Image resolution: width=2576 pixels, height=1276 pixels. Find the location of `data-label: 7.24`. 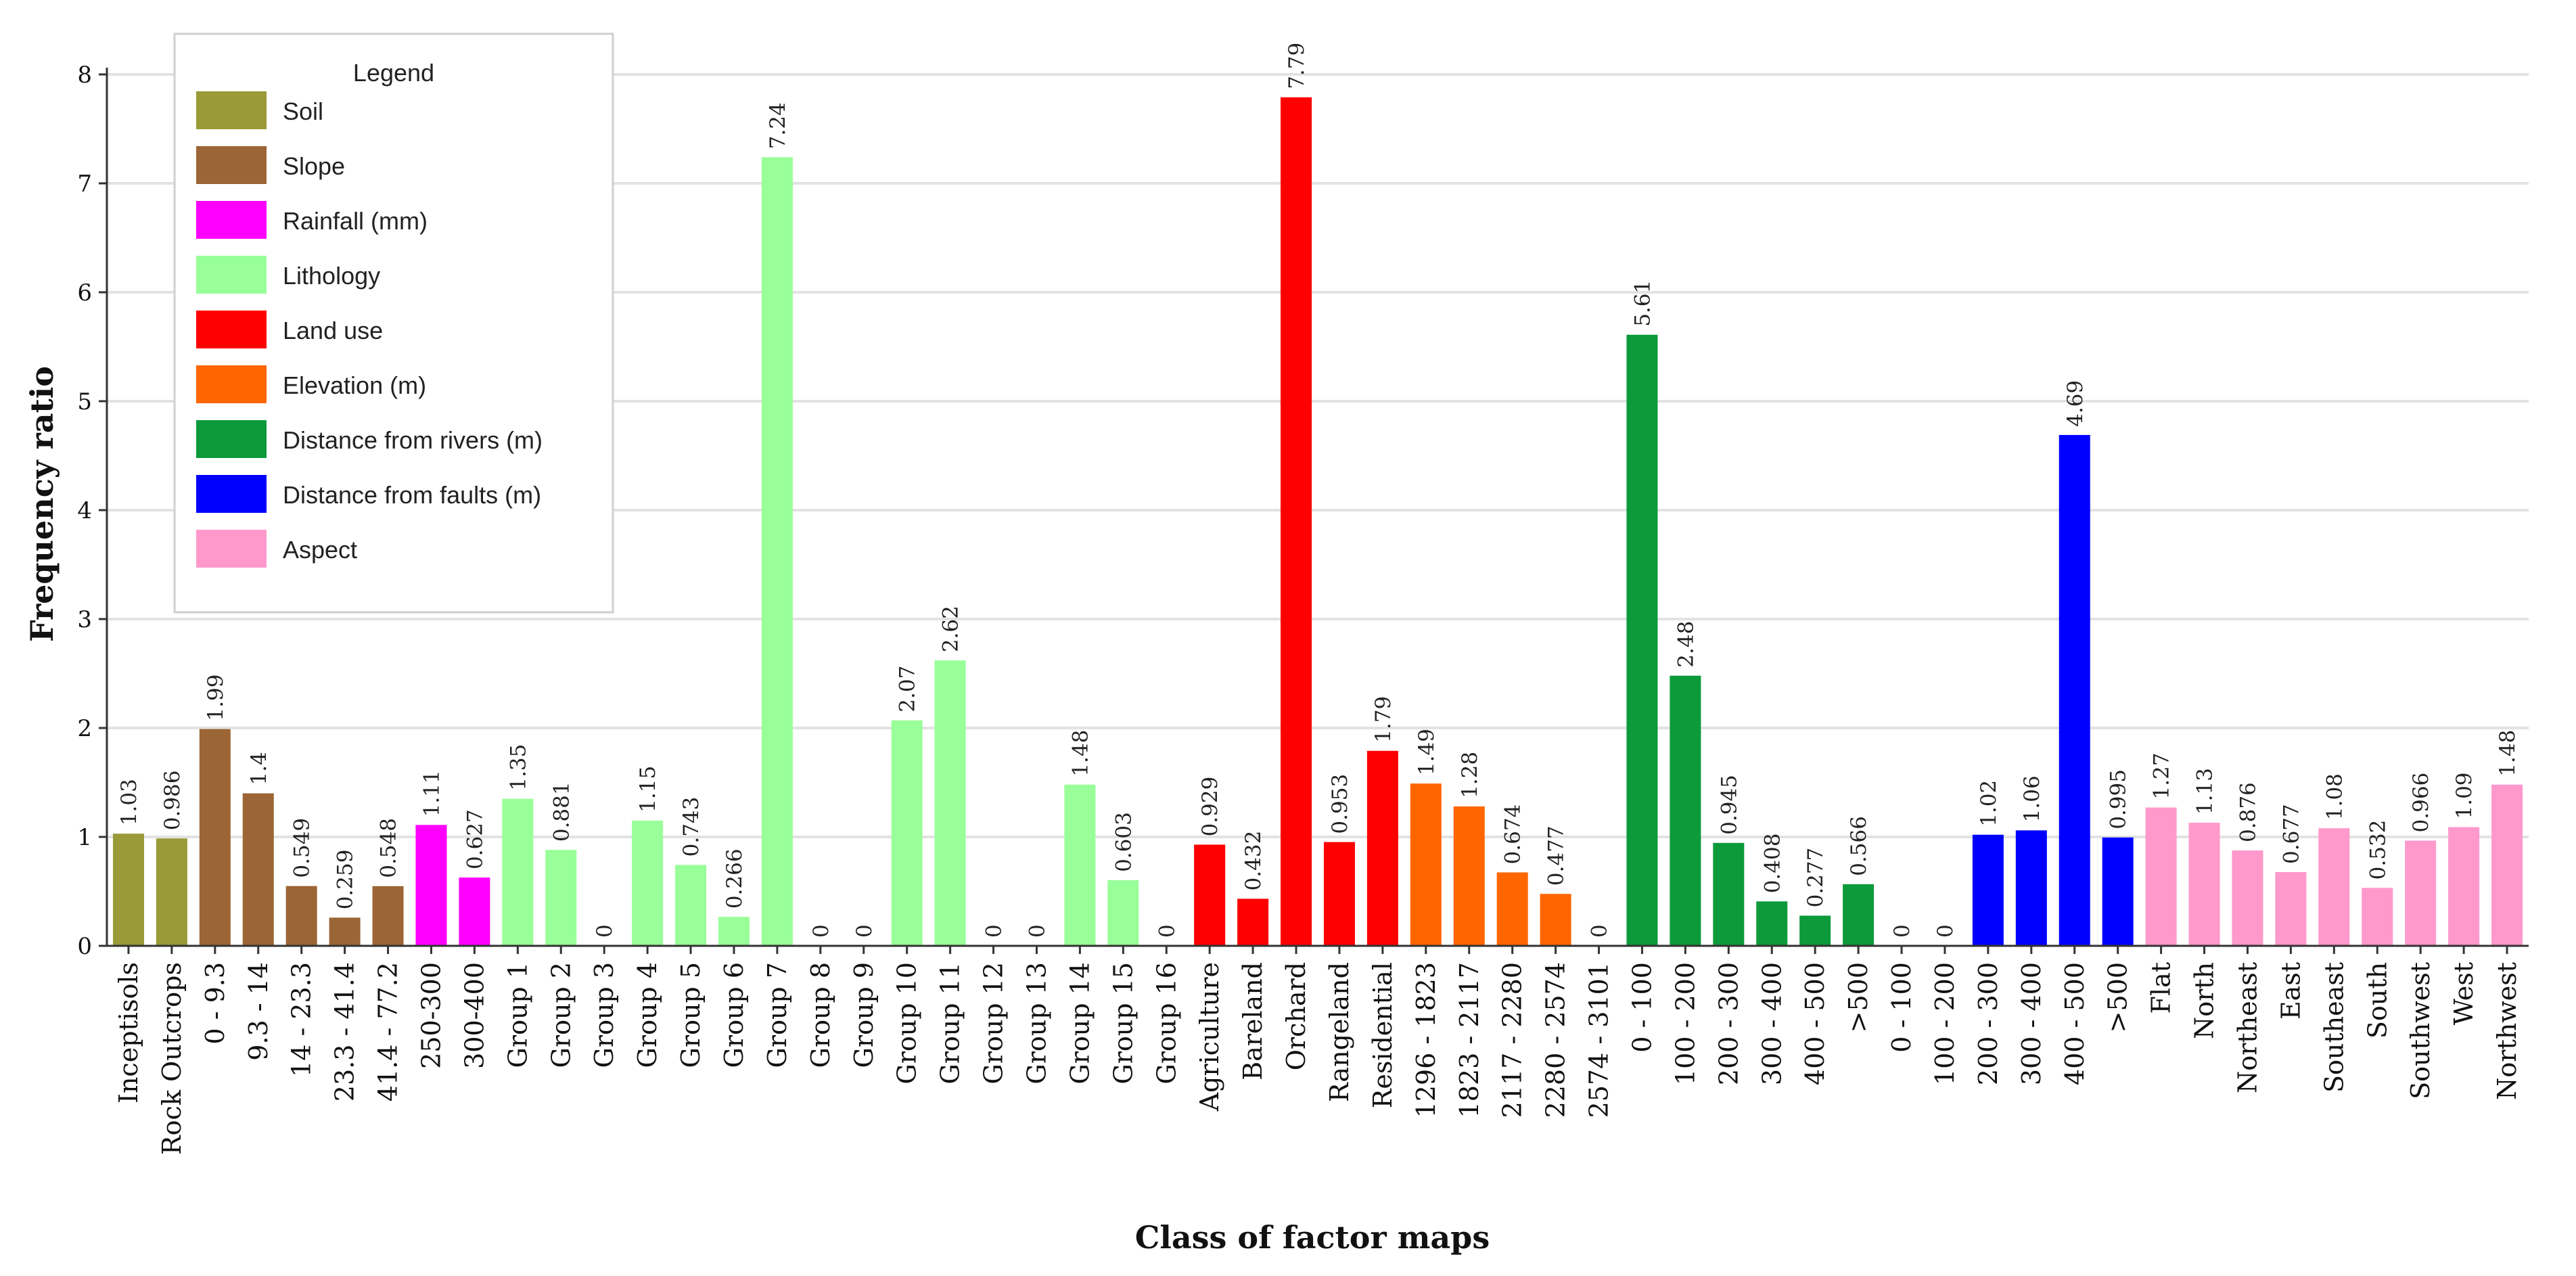

data-label: 7.24 is located at coordinates (778, 126).